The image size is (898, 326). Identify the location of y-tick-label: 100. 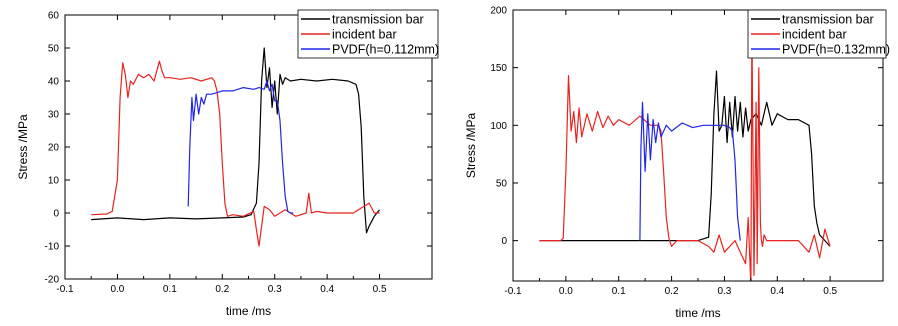
(498, 126).